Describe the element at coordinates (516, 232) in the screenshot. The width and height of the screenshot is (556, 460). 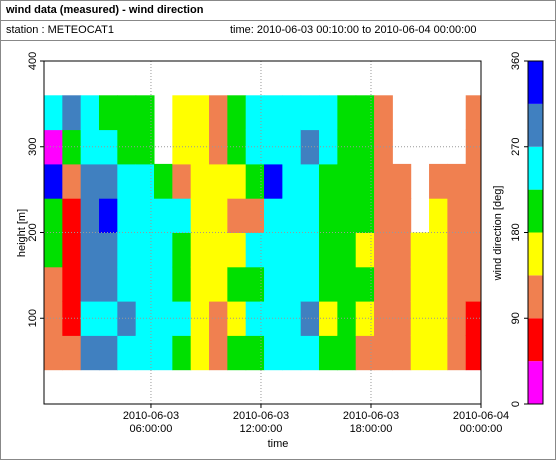
I see `colorbar-tick-label: 180` at that location.